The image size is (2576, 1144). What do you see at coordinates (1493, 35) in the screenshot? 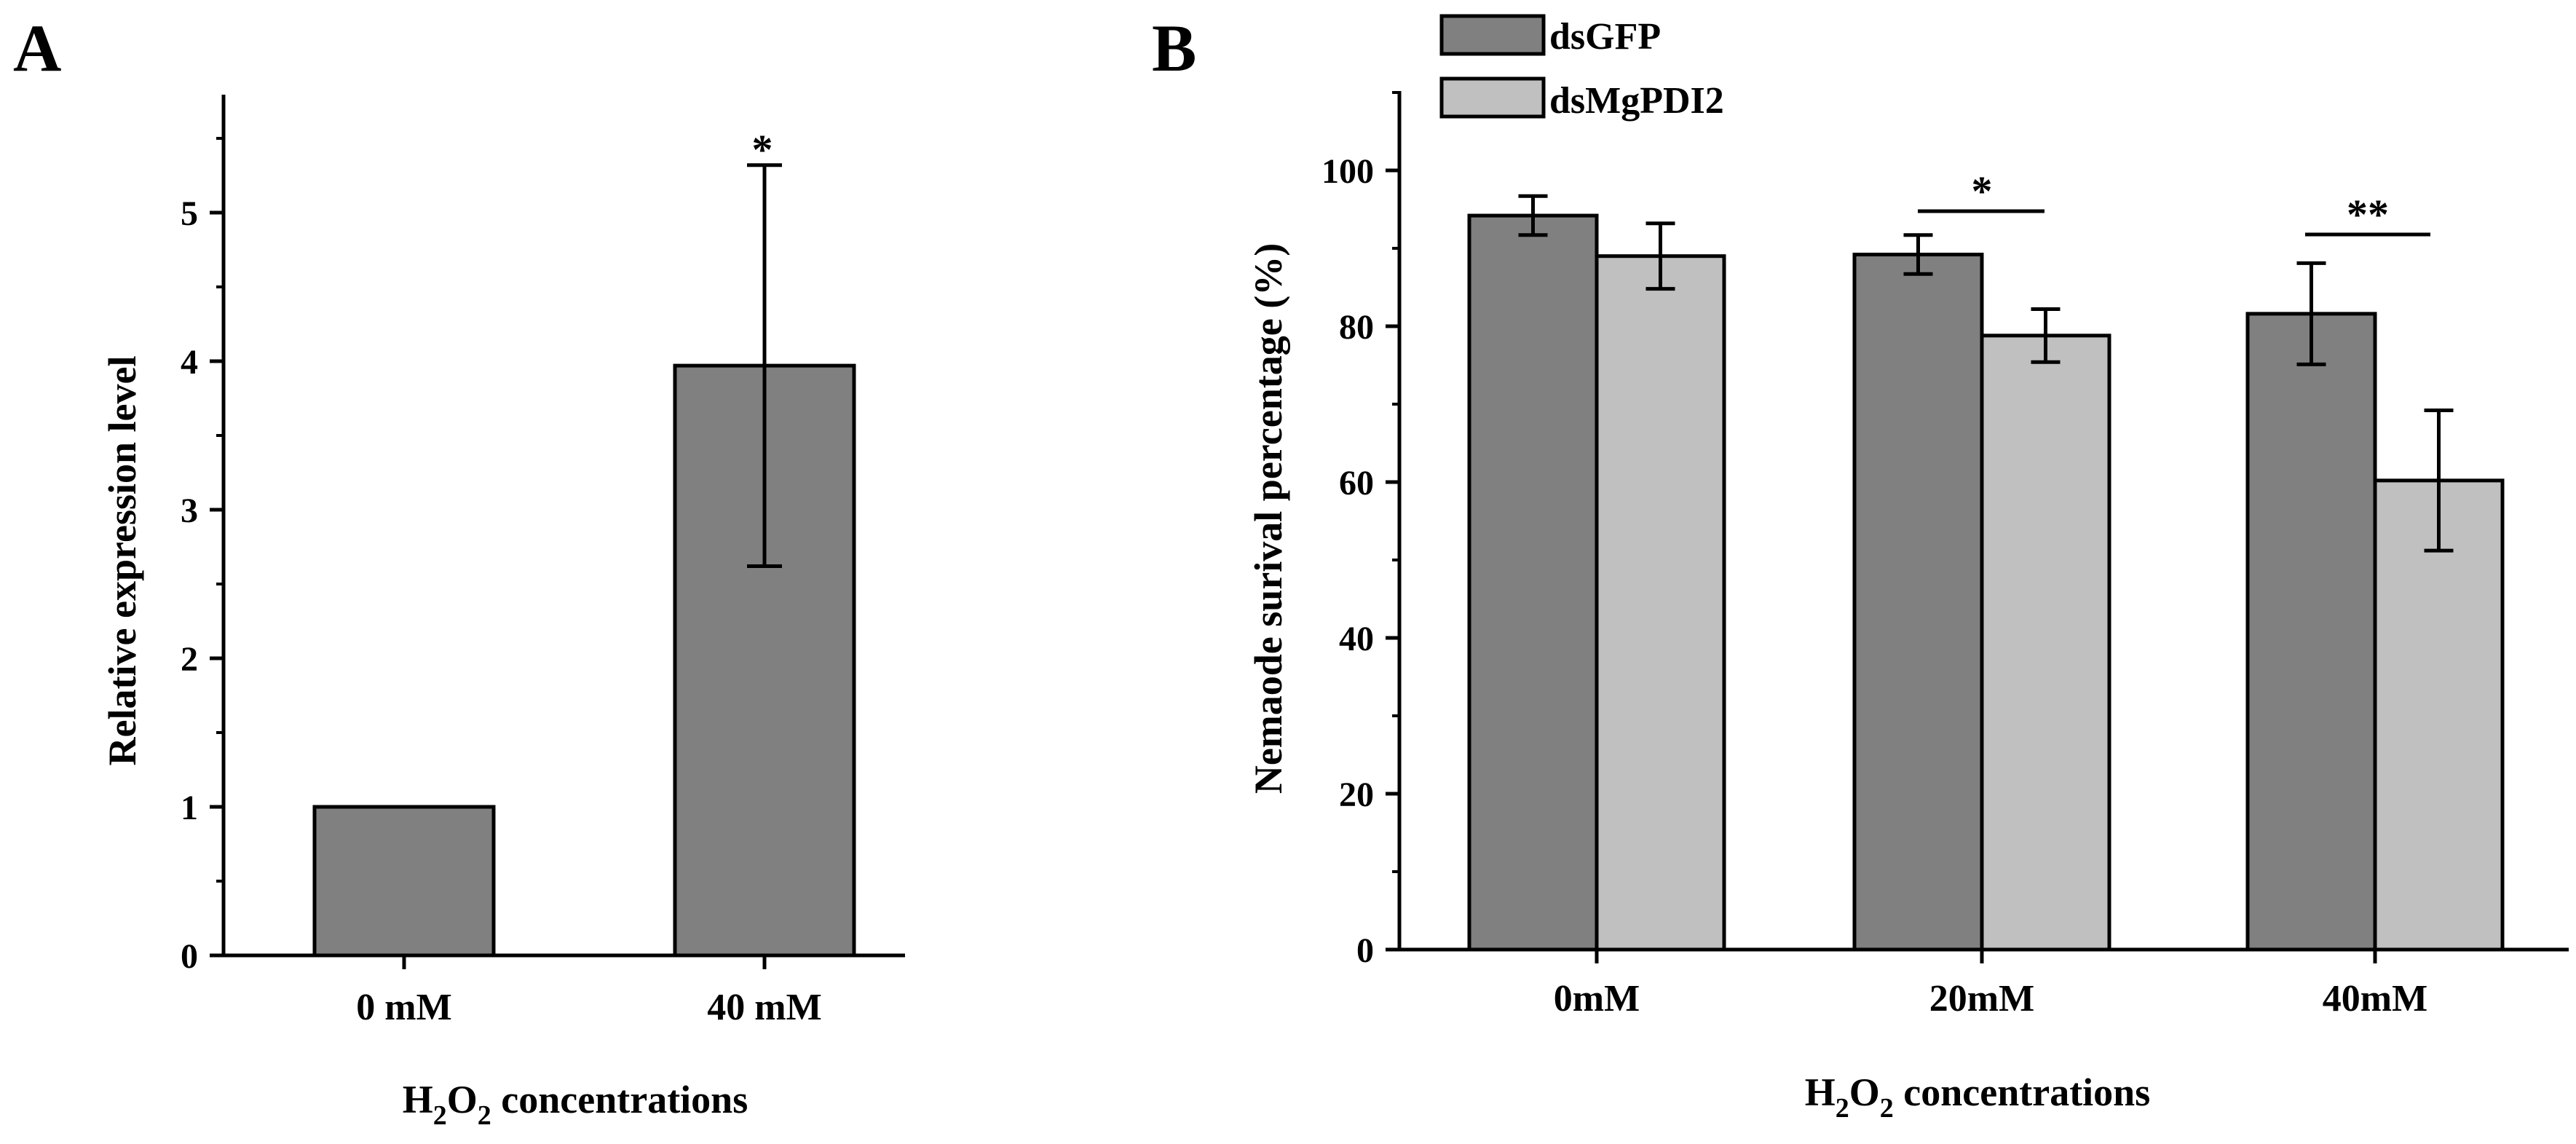
I see `legend-swatch-dsgfp` at bounding box center [1493, 35].